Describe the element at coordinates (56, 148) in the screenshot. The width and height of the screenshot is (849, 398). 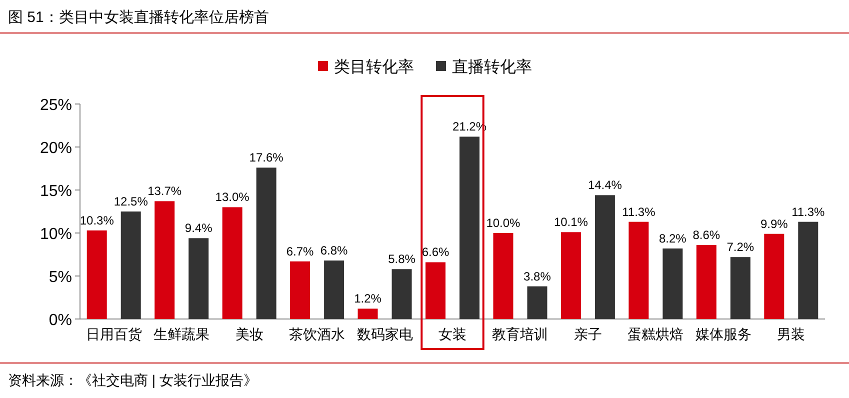
I see `y-tick-label: 20%` at that location.